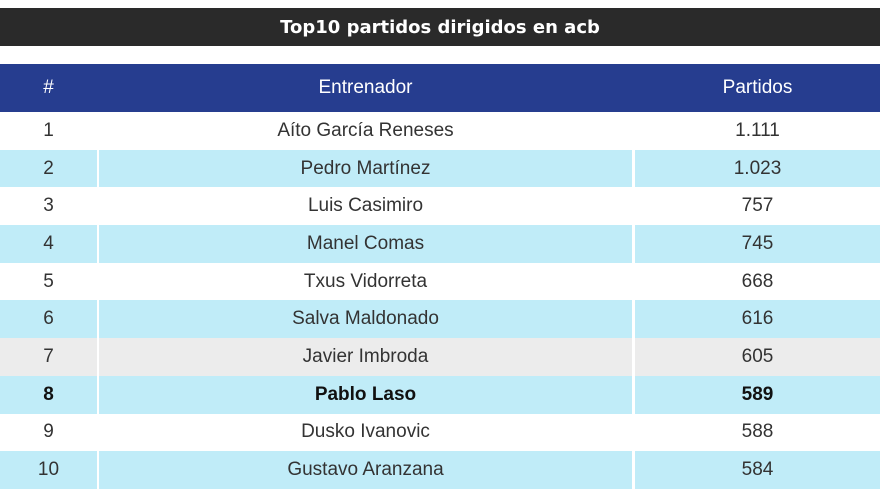 This screenshot has width=880, height=495. I want to click on games-cell: 584, so click(757, 470).